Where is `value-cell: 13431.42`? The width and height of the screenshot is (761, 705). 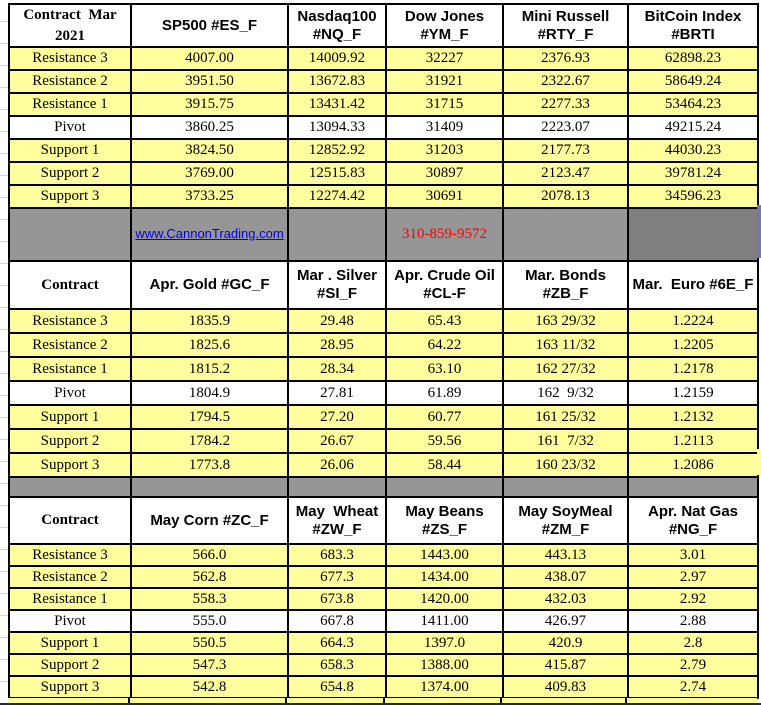 value-cell: 13431.42 is located at coordinates (337, 104).